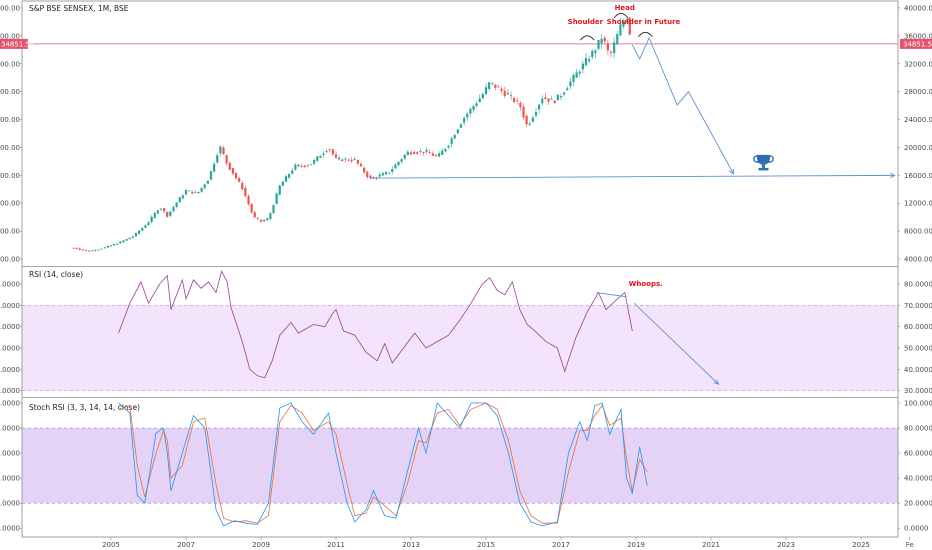 This screenshot has width=932, height=550. I want to click on x-tick-label: 2019, so click(636, 545).